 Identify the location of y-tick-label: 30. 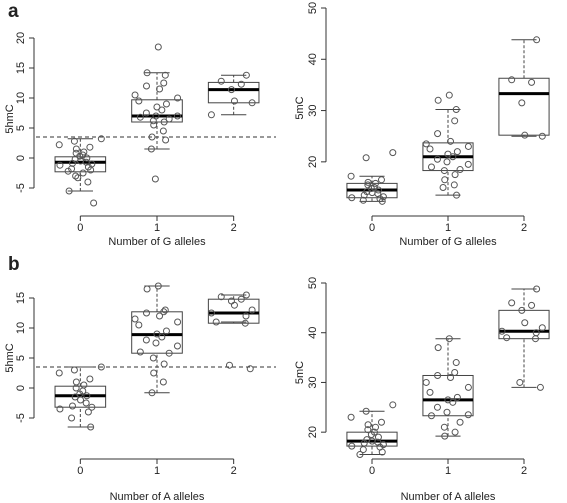
(313, 110).